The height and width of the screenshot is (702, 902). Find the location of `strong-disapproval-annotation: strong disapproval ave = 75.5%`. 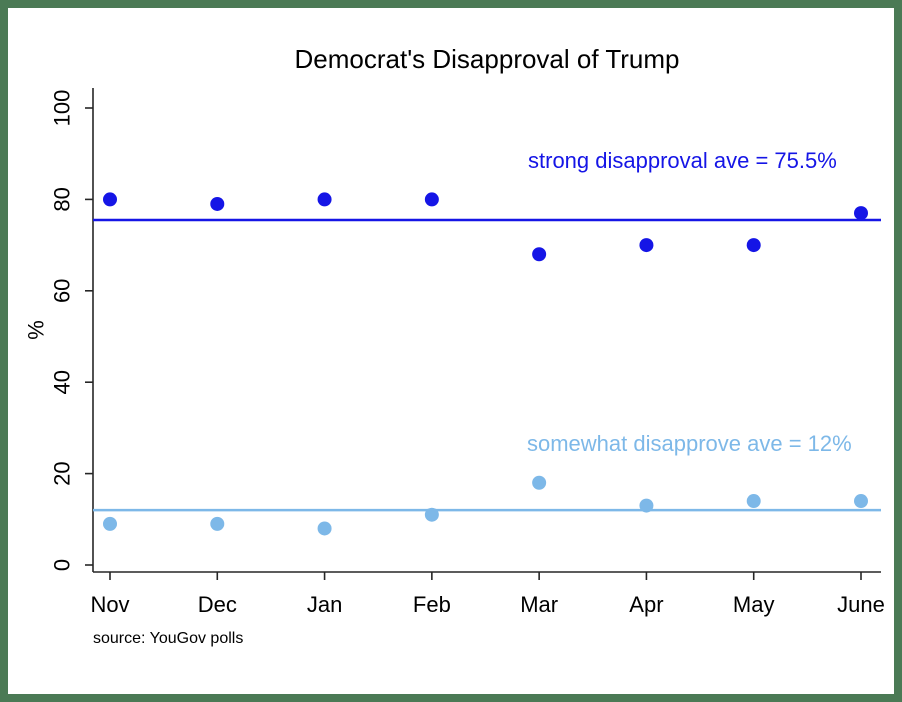

strong-disapproval-annotation: strong disapproval ave = 75.5% is located at coordinates (682, 160).